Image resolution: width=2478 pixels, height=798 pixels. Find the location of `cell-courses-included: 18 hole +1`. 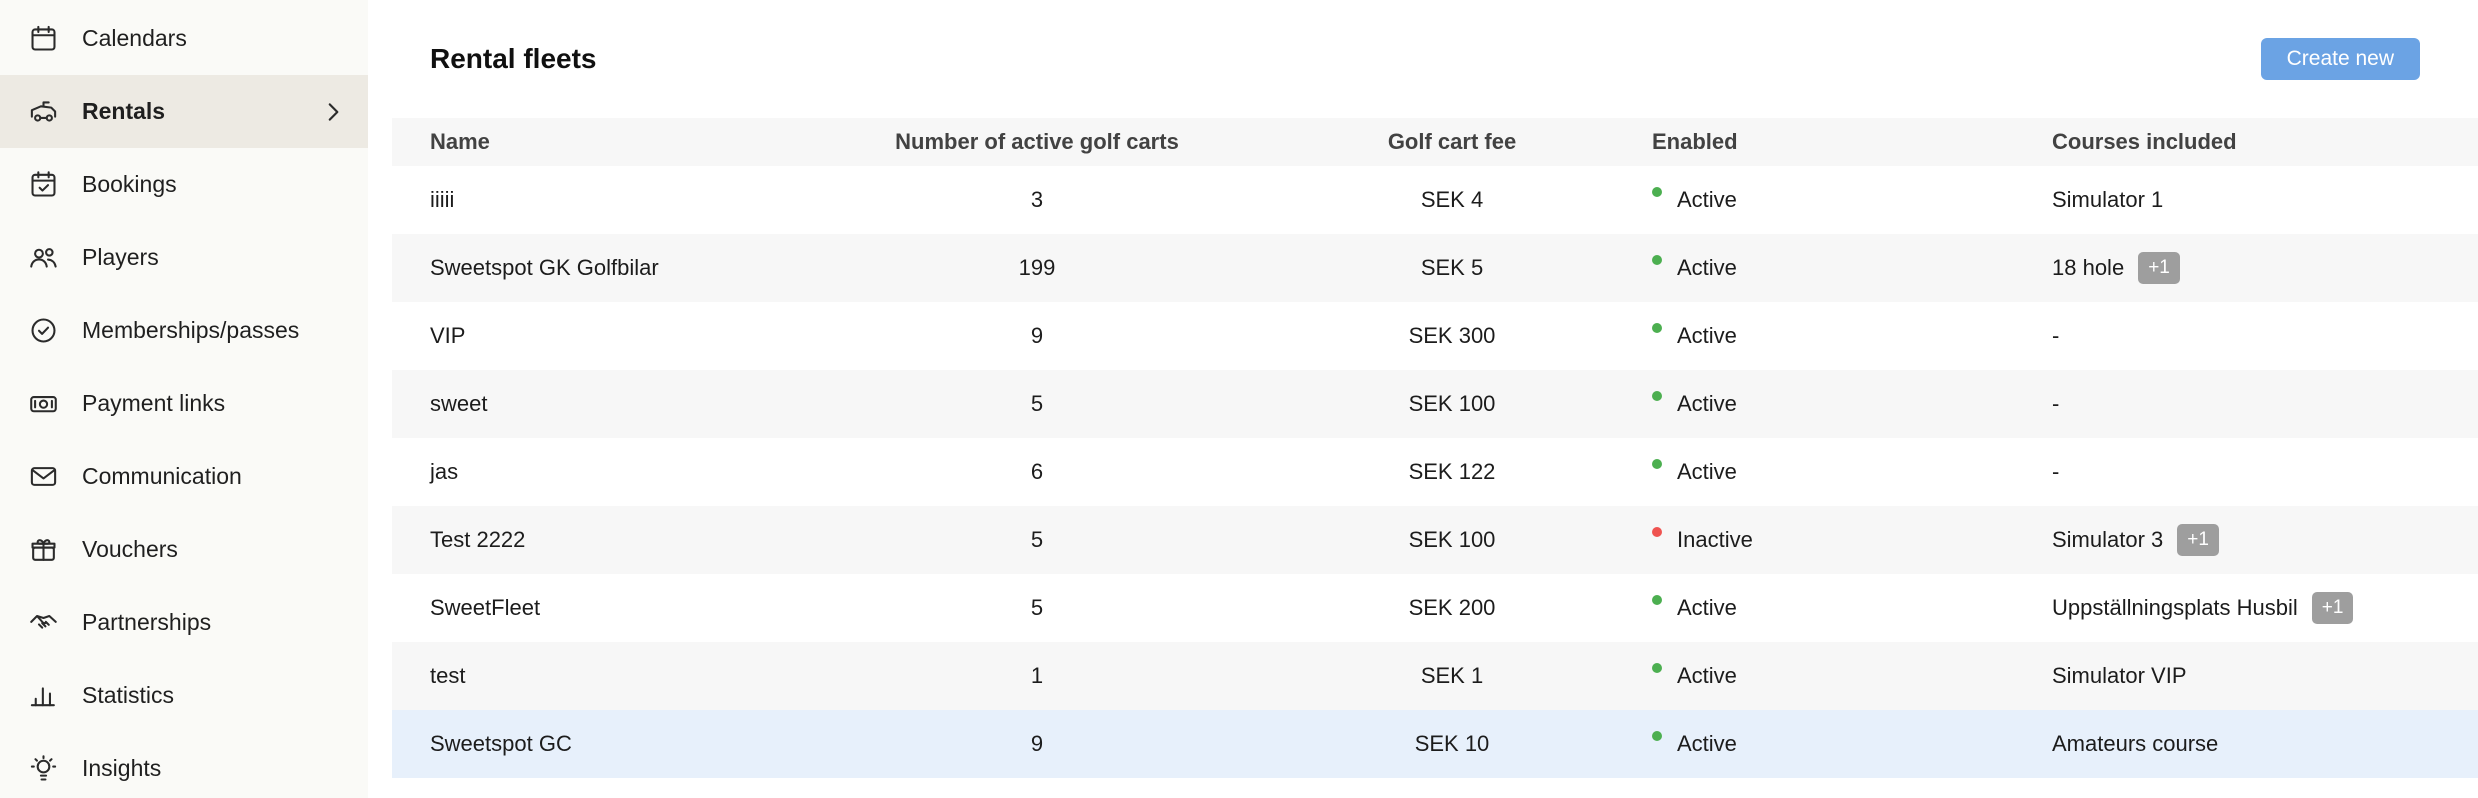

cell-courses-included: 18 hole +1 is located at coordinates (2265, 268).